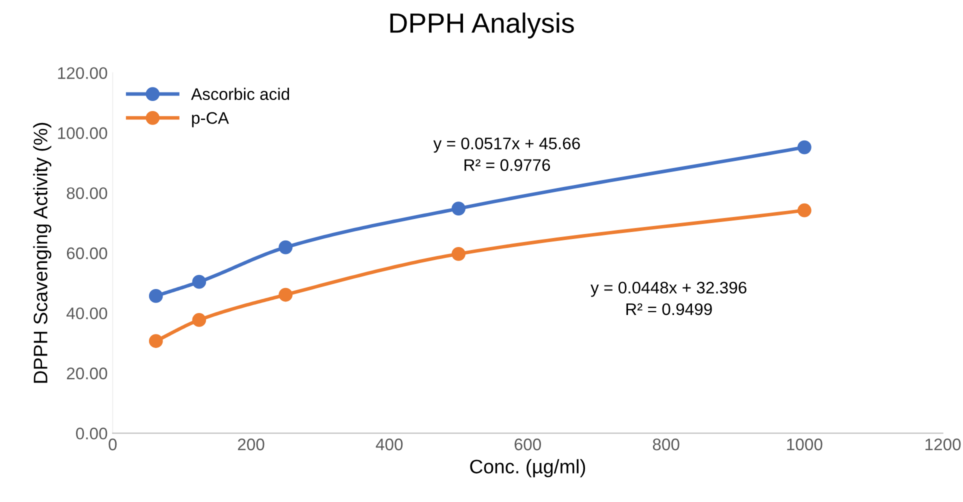 The width and height of the screenshot is (963, 502). Describe the element at coordinates (87, 193) in the screenshot. I see `y-tick-label: 80.00` at that location.